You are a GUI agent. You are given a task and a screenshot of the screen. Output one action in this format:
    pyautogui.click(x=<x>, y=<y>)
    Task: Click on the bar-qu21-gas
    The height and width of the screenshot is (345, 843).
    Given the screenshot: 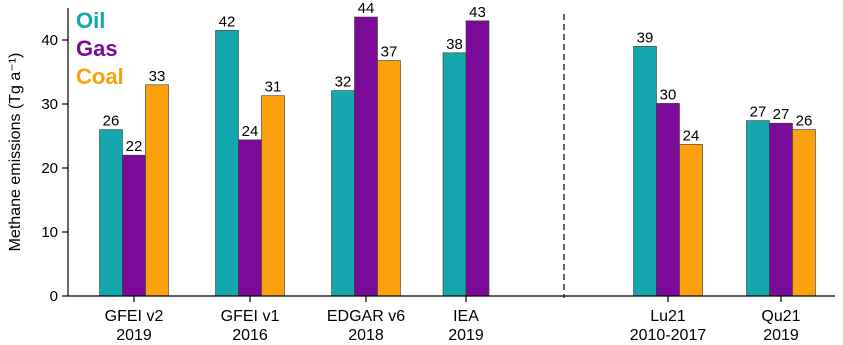 What is the action you would take?
    pyautogui.click(x=781, y=209)
    